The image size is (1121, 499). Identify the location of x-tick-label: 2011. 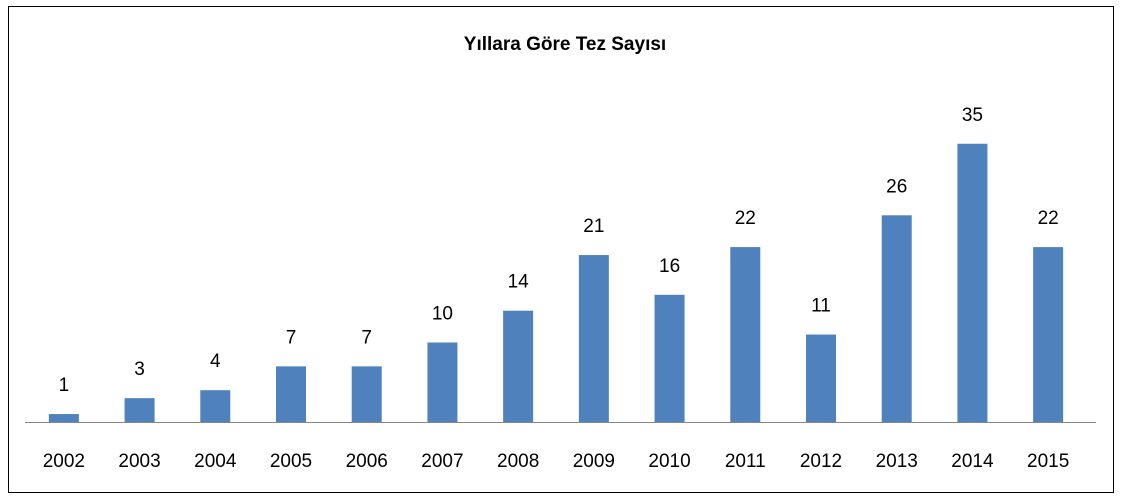
(745, 461).